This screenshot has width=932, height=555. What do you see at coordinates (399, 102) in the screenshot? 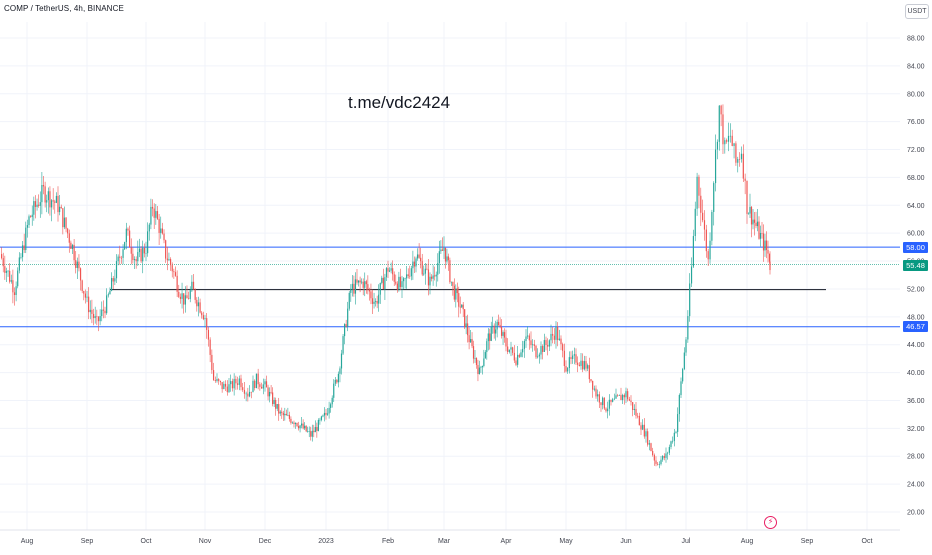
I see `watermark-text: t.me/vdc2424` at bounding box center [399, 102].